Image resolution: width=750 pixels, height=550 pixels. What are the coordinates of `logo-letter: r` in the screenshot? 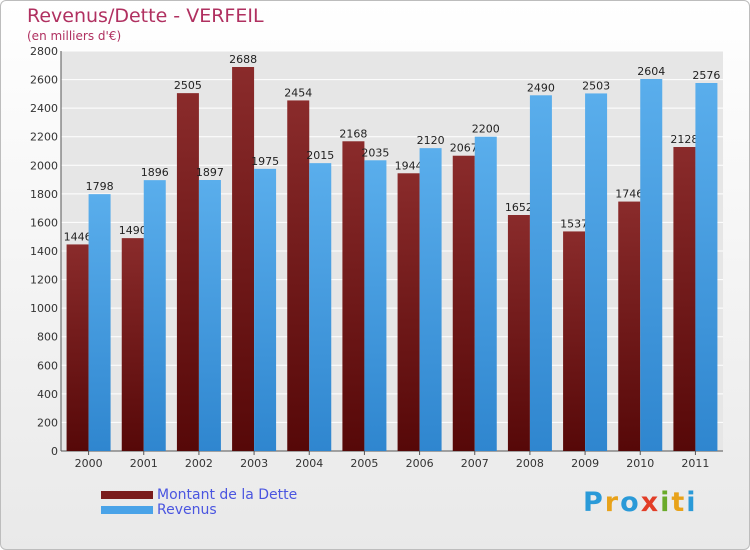 It's located at (612, 502).